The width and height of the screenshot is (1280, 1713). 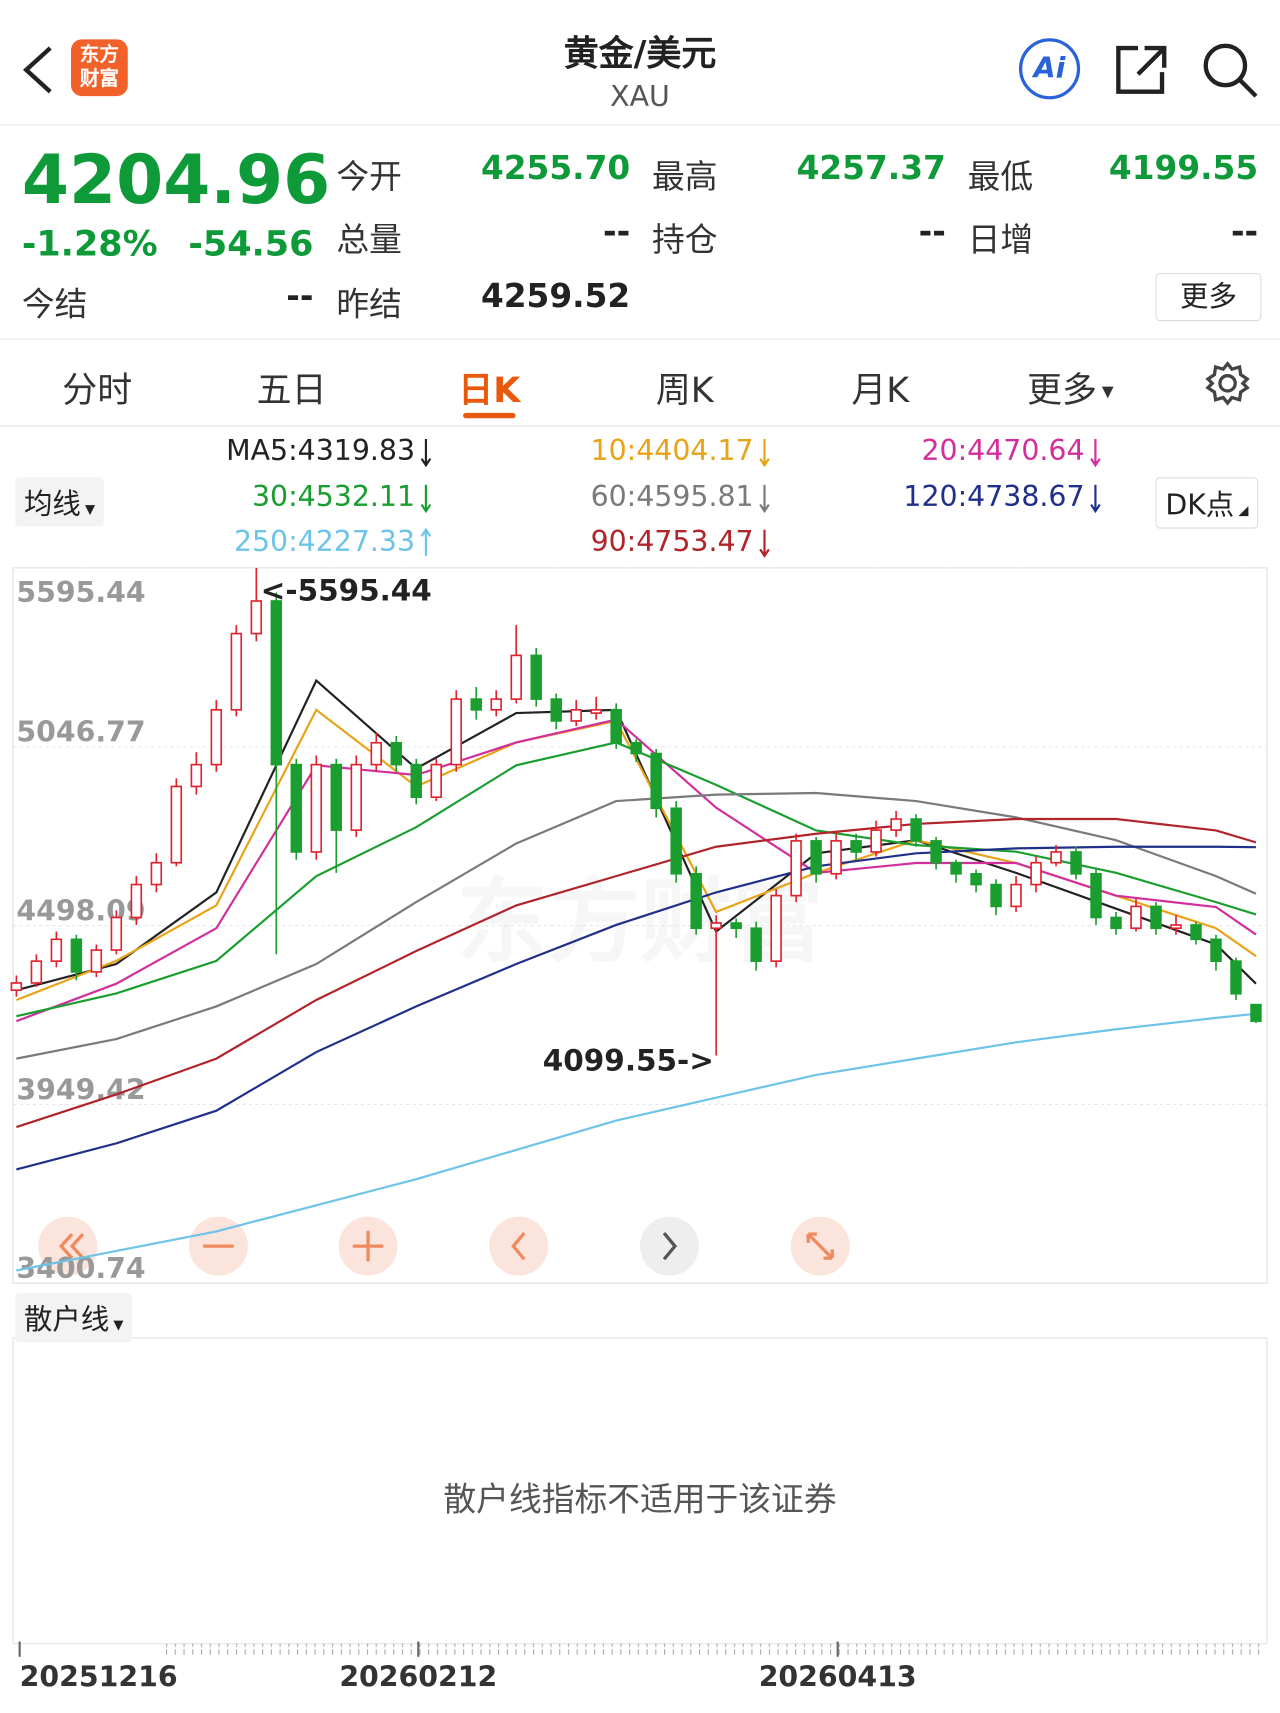 I want to click on y-tick-label: 5595.44, so click(x=80, y=592).